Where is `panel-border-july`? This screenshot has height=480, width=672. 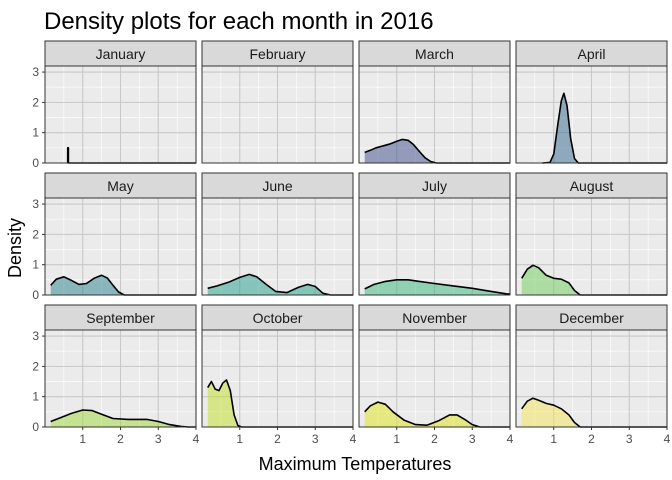
panel-border-july is located at coordinates (434, 246).